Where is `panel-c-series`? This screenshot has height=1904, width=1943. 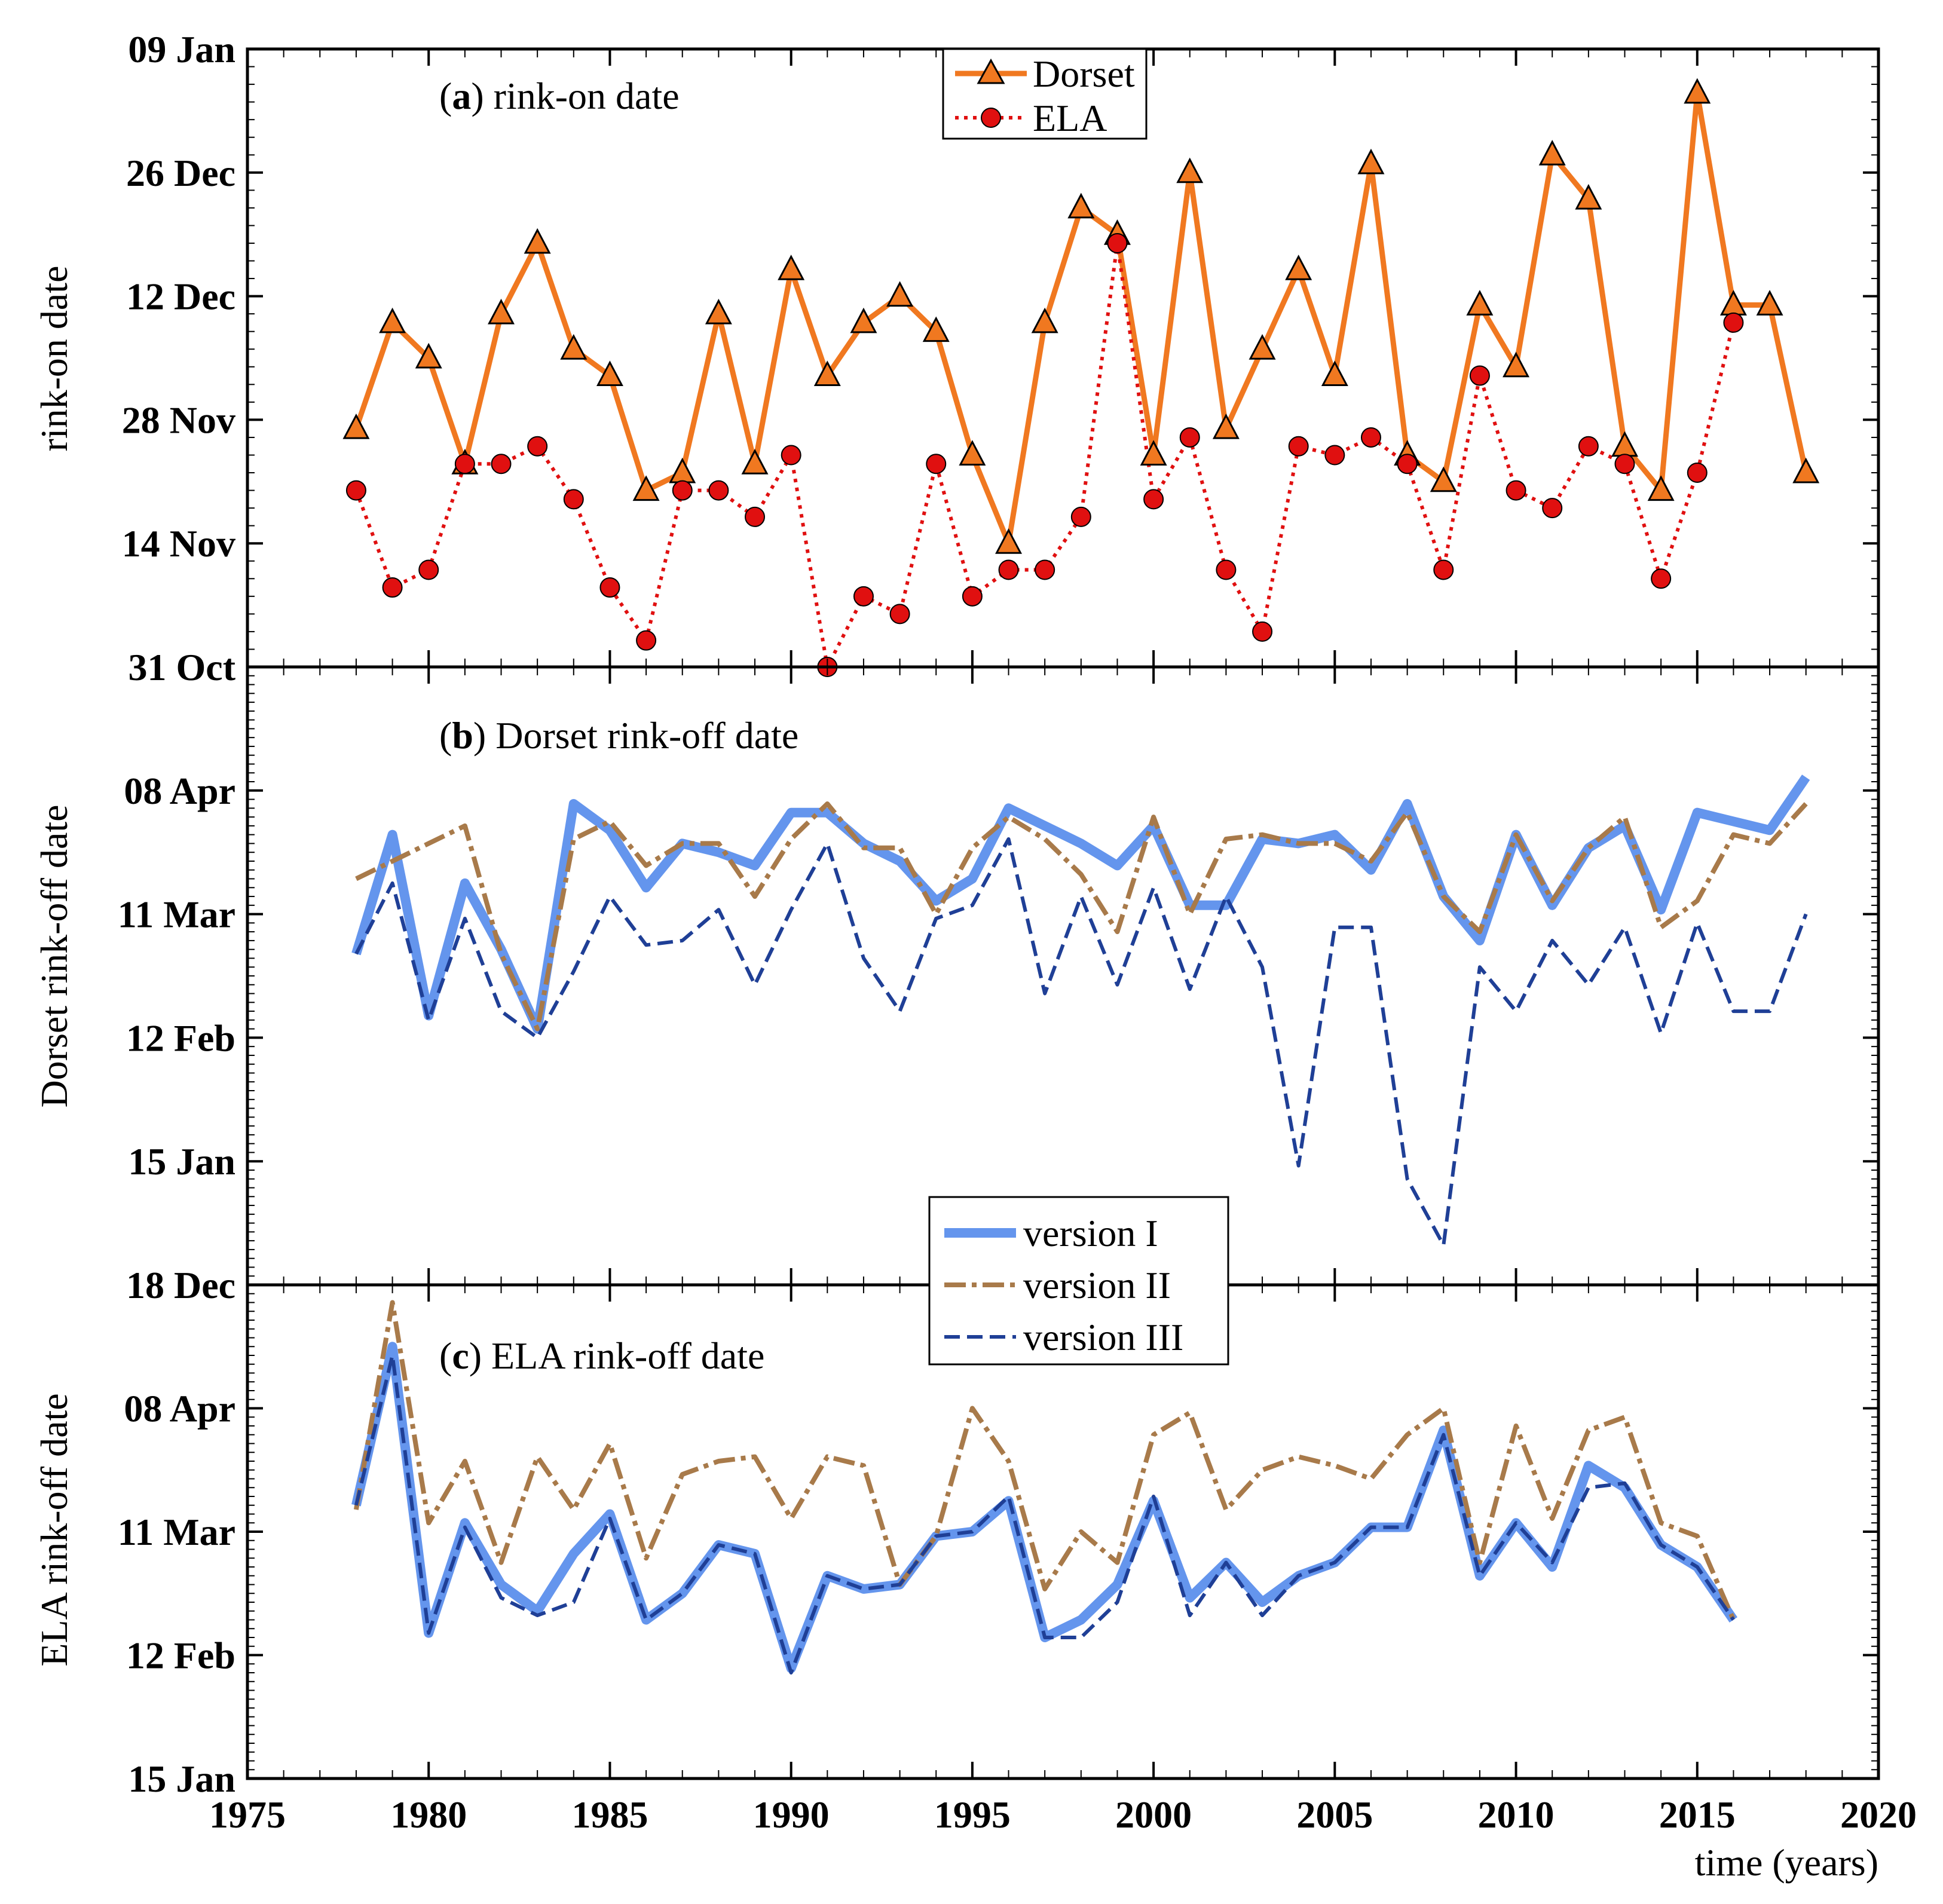
panel-c-series is located at coordinates (1044, 1487).